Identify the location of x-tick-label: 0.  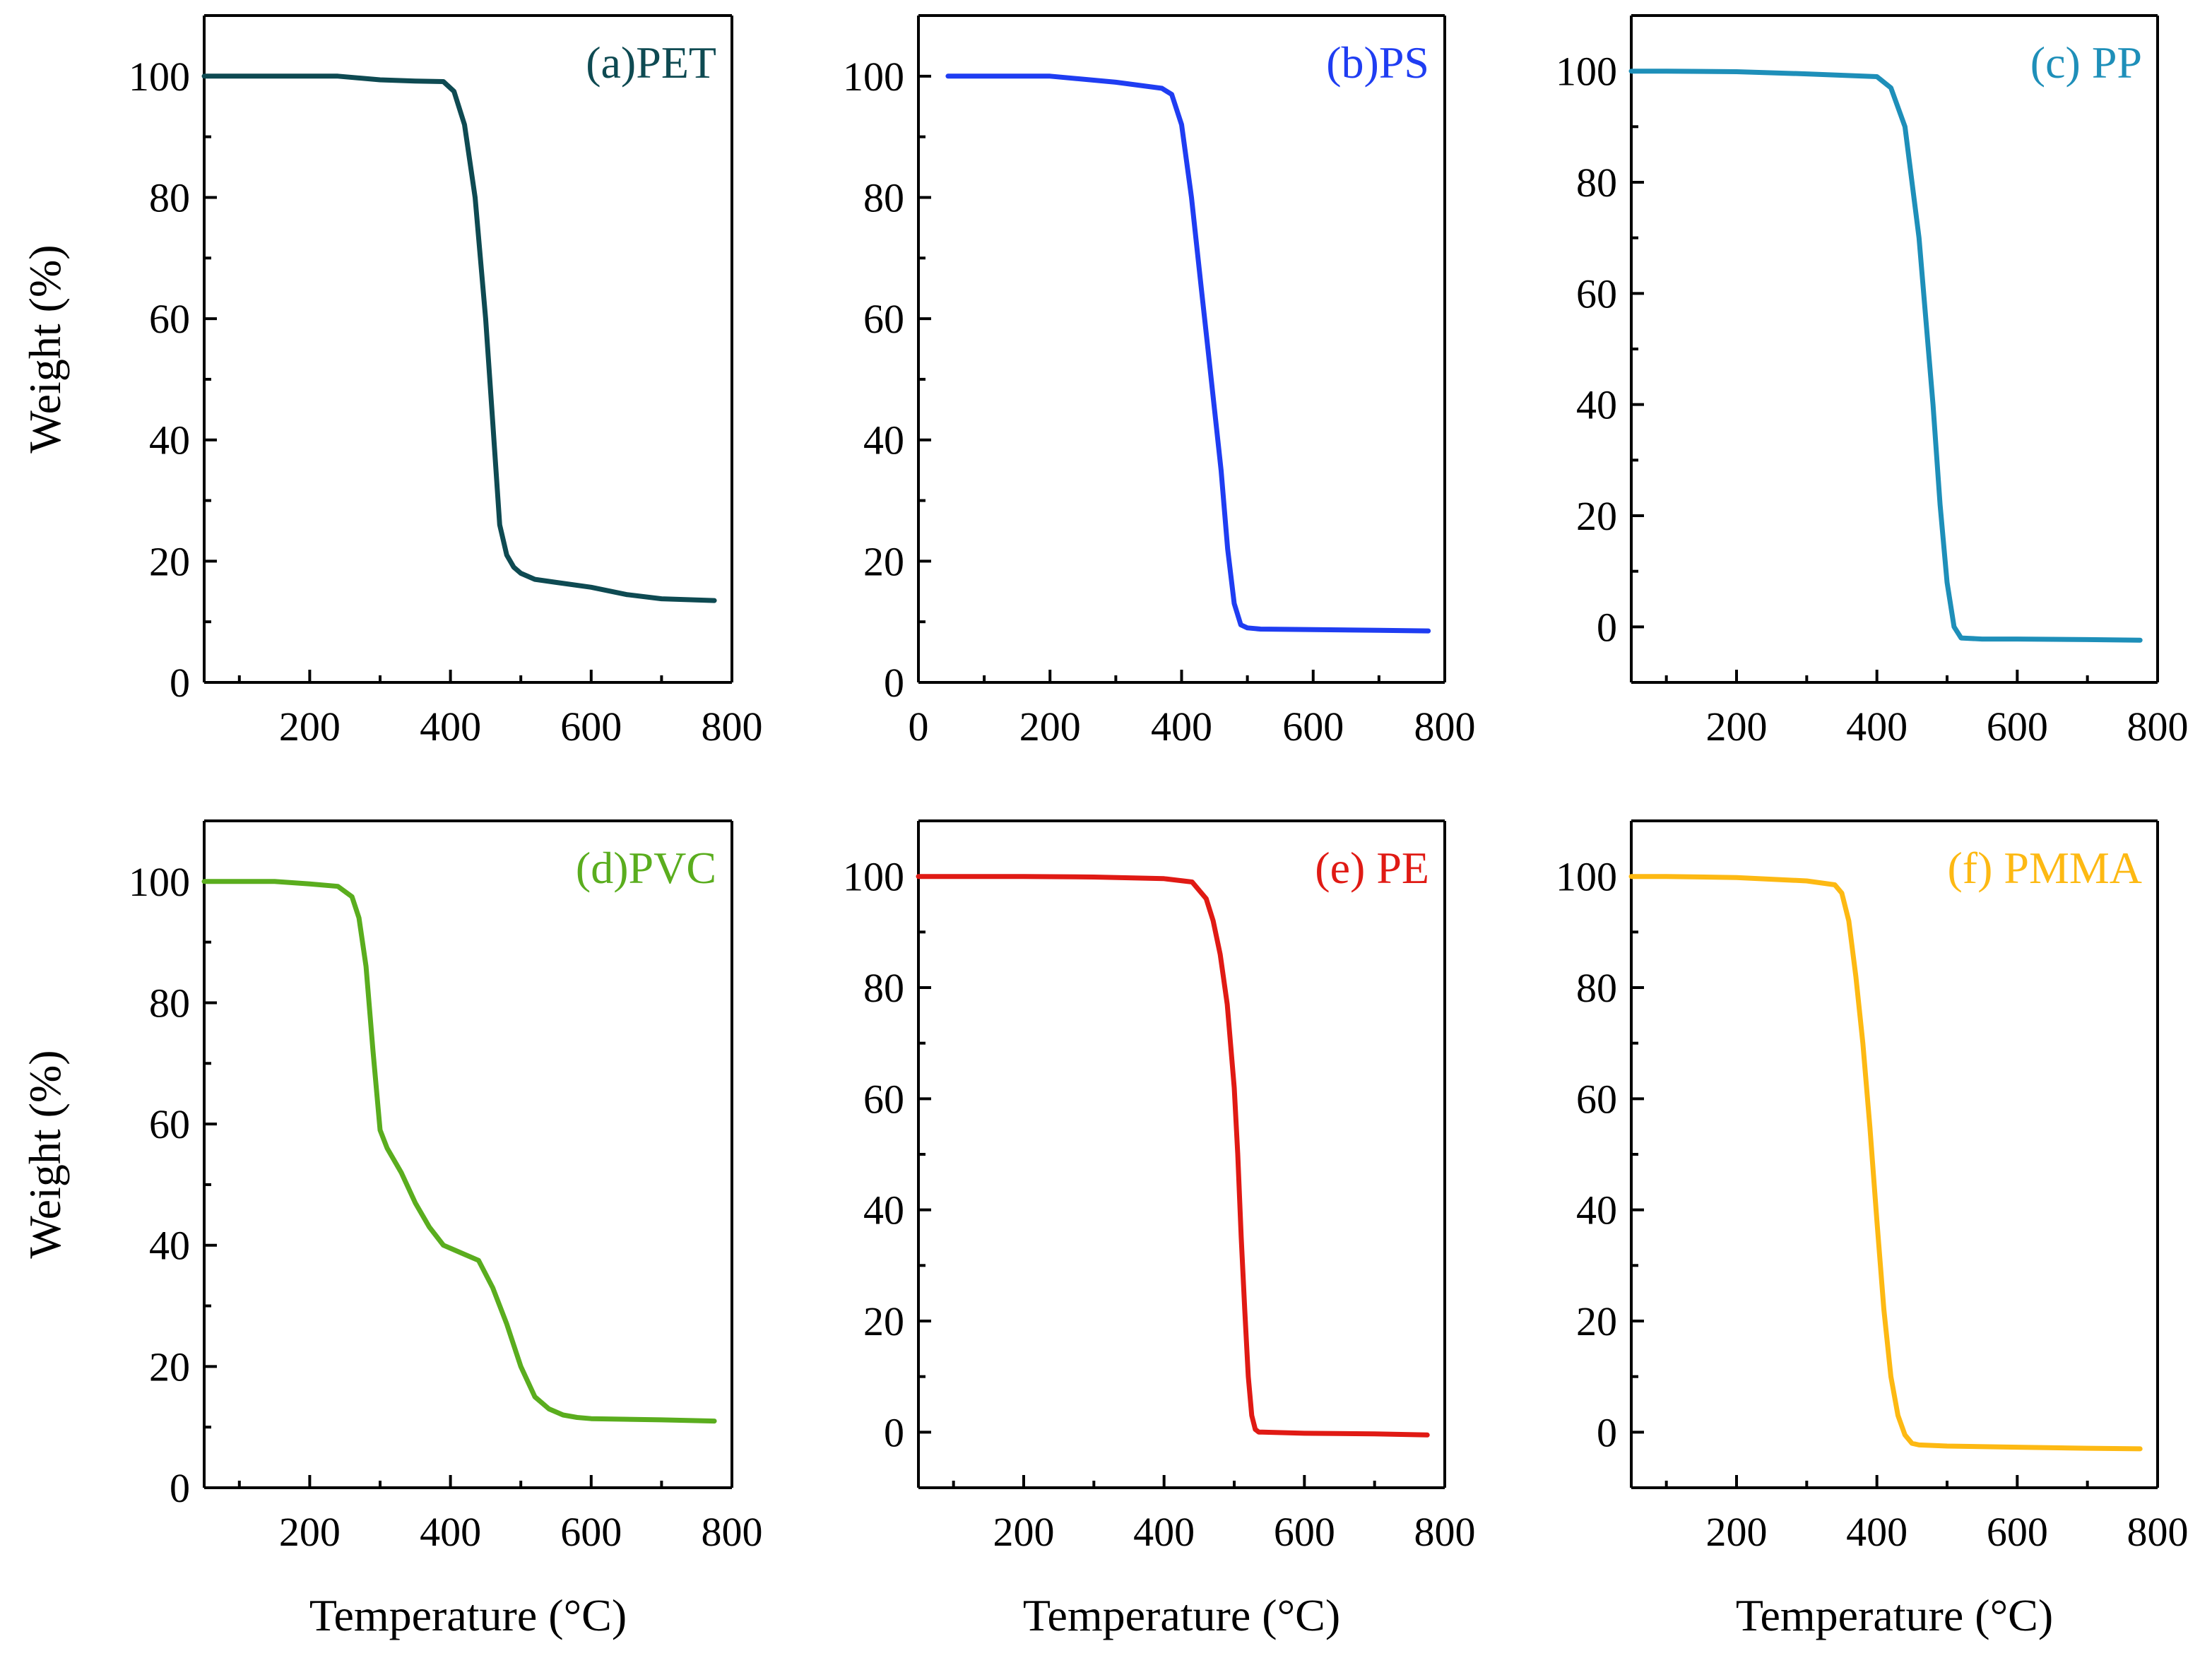
(919, 727).